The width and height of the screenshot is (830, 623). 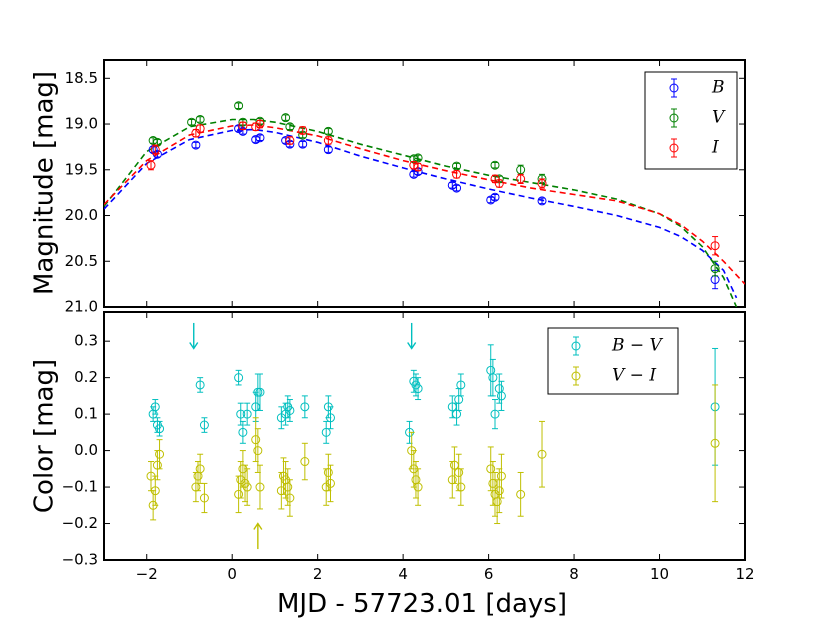 What do you see at coordinates (718, 88) in the screenshot?
I see `legend-label-B: B` at bounding box center [718, 88].